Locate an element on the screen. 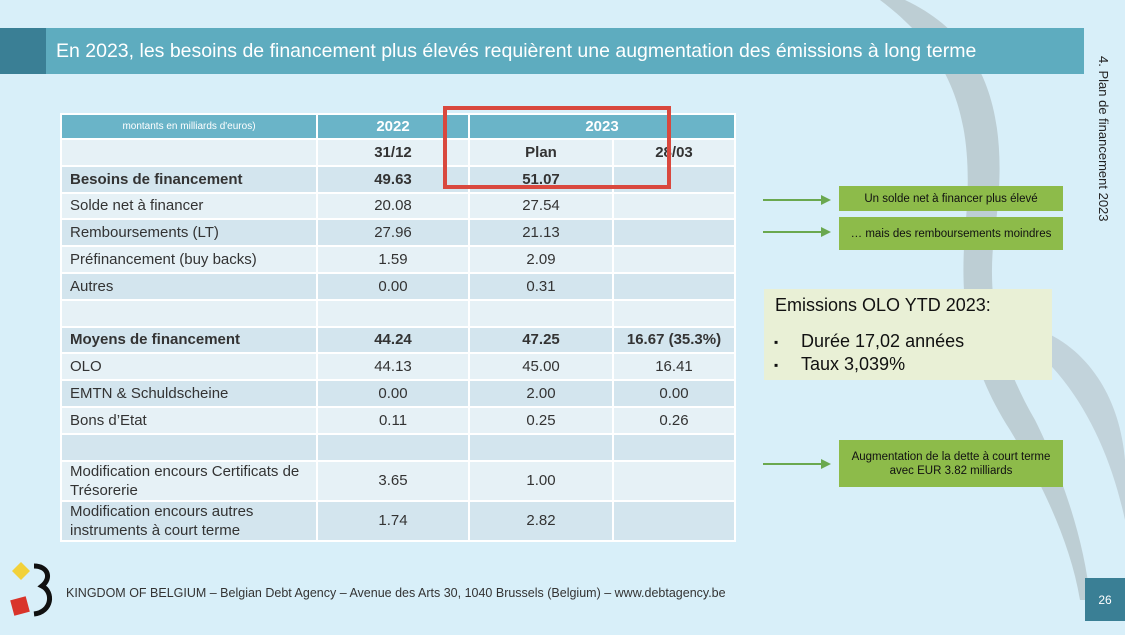  row-label: EMTN & Schuldscheine is located at coordinates (189, 393).